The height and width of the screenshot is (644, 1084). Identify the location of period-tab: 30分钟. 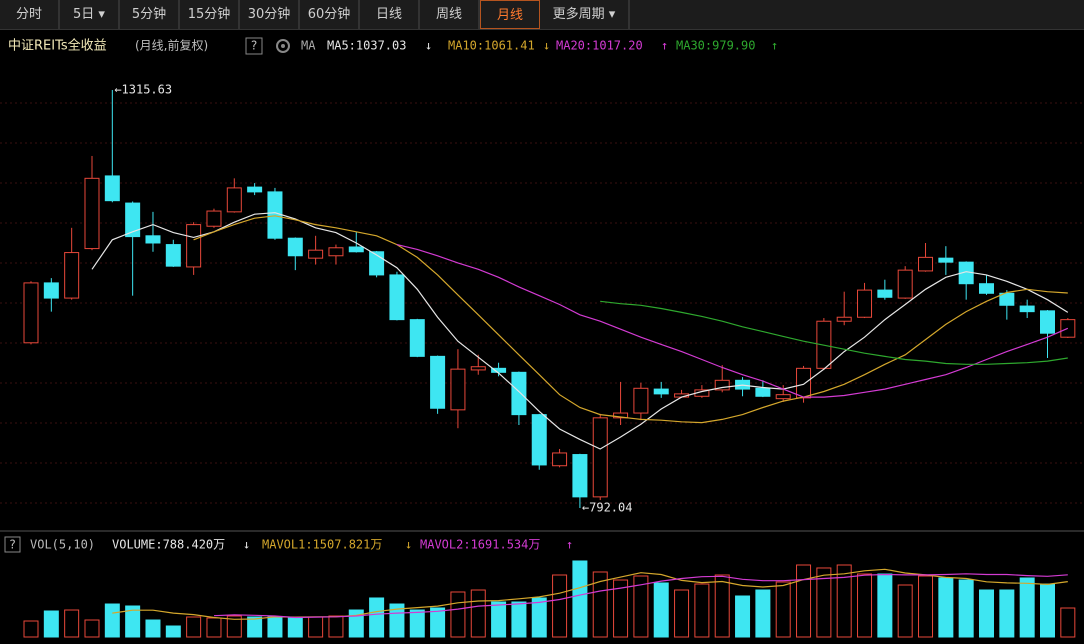
(270, 14).